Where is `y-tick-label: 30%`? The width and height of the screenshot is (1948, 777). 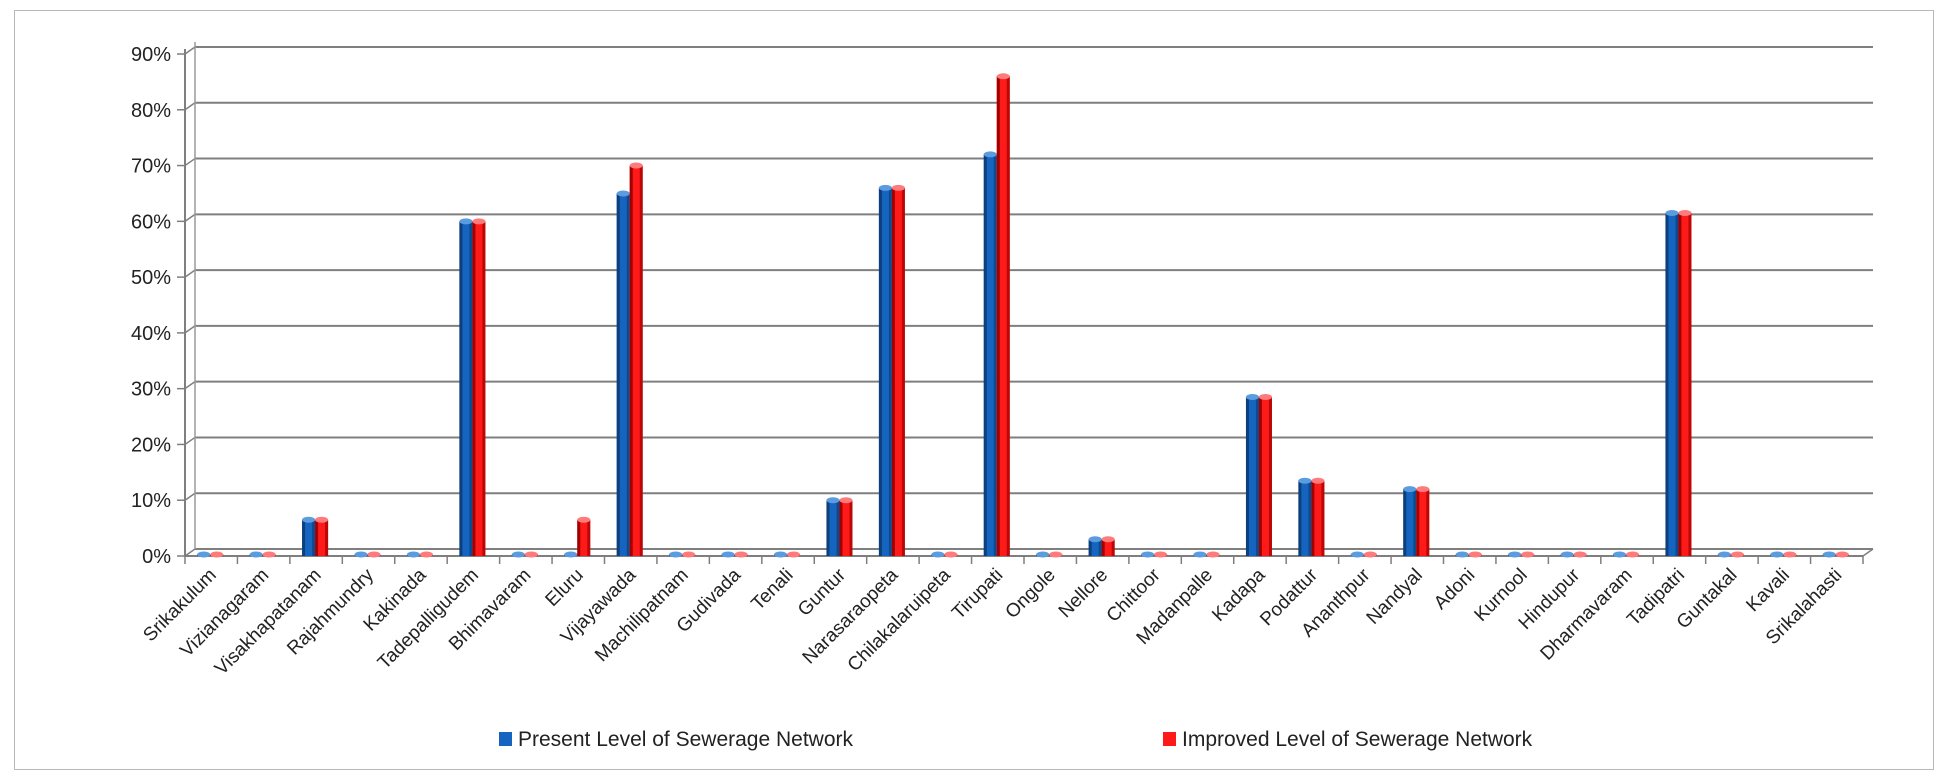
y-tick-label: 30% is located at coordinates (151, 390).